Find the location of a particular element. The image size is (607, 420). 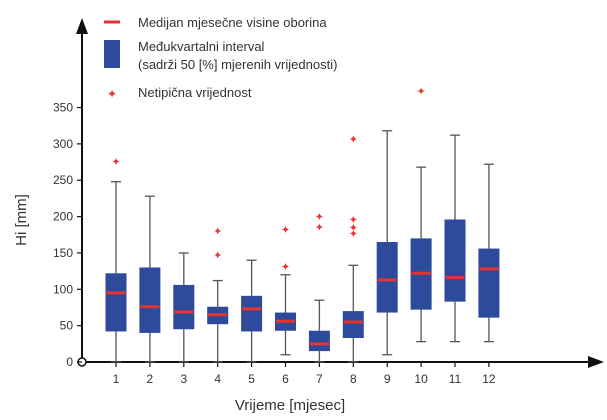

legend-iqr-swatch is located at coordinates (112, 54).